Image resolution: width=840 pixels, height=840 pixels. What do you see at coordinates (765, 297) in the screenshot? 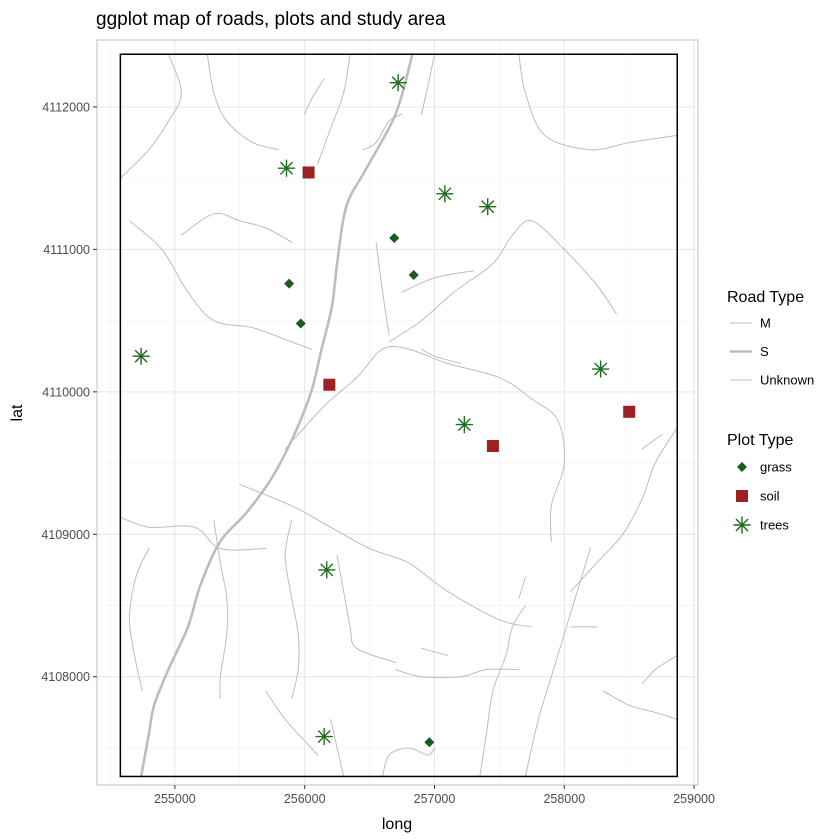
I see `road-legend-title: Road Type` at bounding box center [765, 297].